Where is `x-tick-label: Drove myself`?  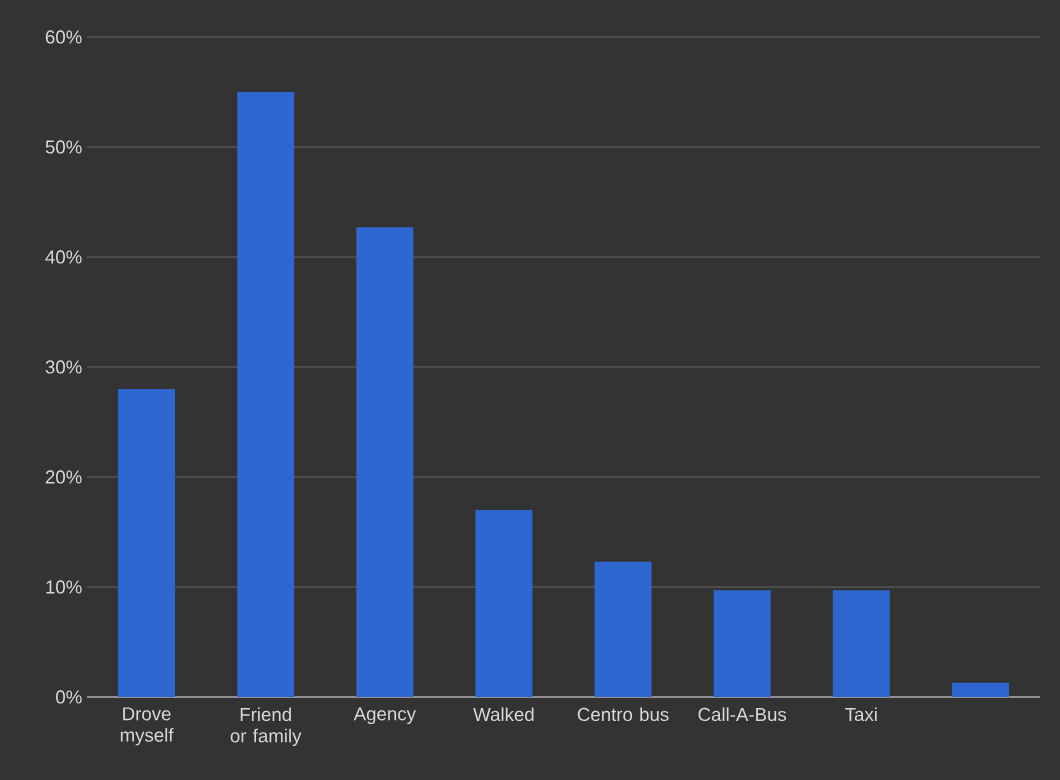 x-tick-label: Drove myself is located at coordinates (147, 726).